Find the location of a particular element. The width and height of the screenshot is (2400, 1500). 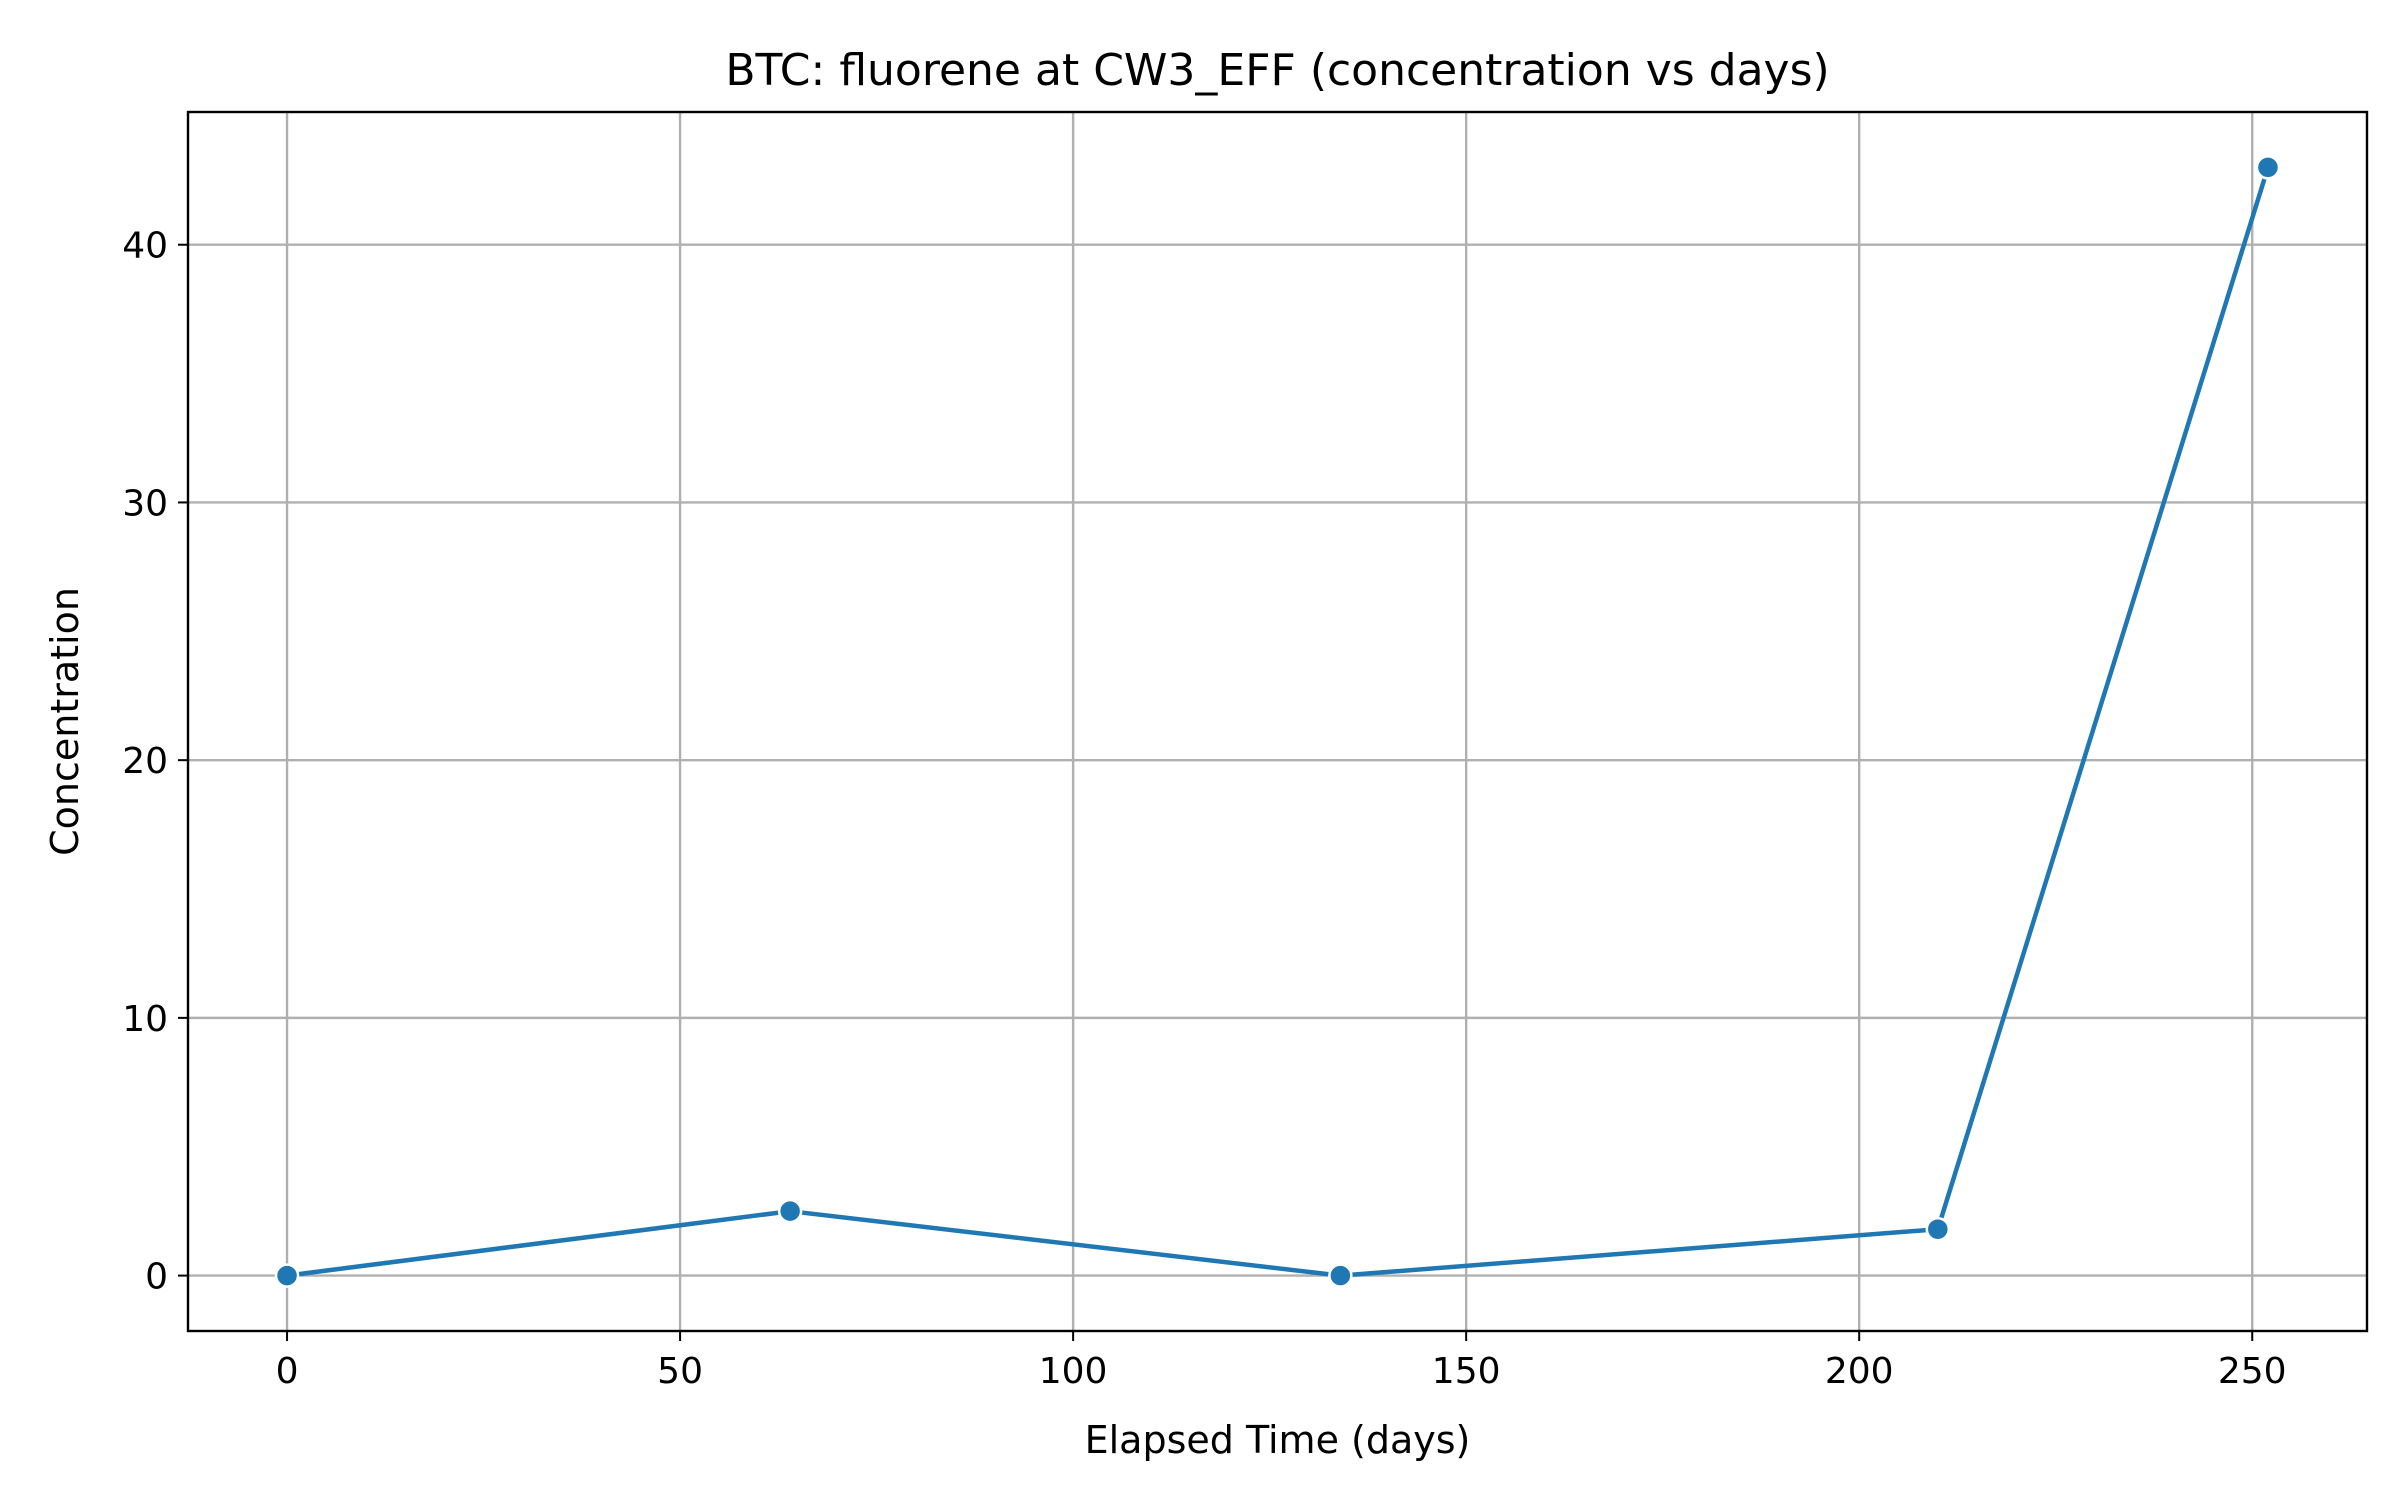

x-tick-label: 150 is located at coordinates (1466, 1371).